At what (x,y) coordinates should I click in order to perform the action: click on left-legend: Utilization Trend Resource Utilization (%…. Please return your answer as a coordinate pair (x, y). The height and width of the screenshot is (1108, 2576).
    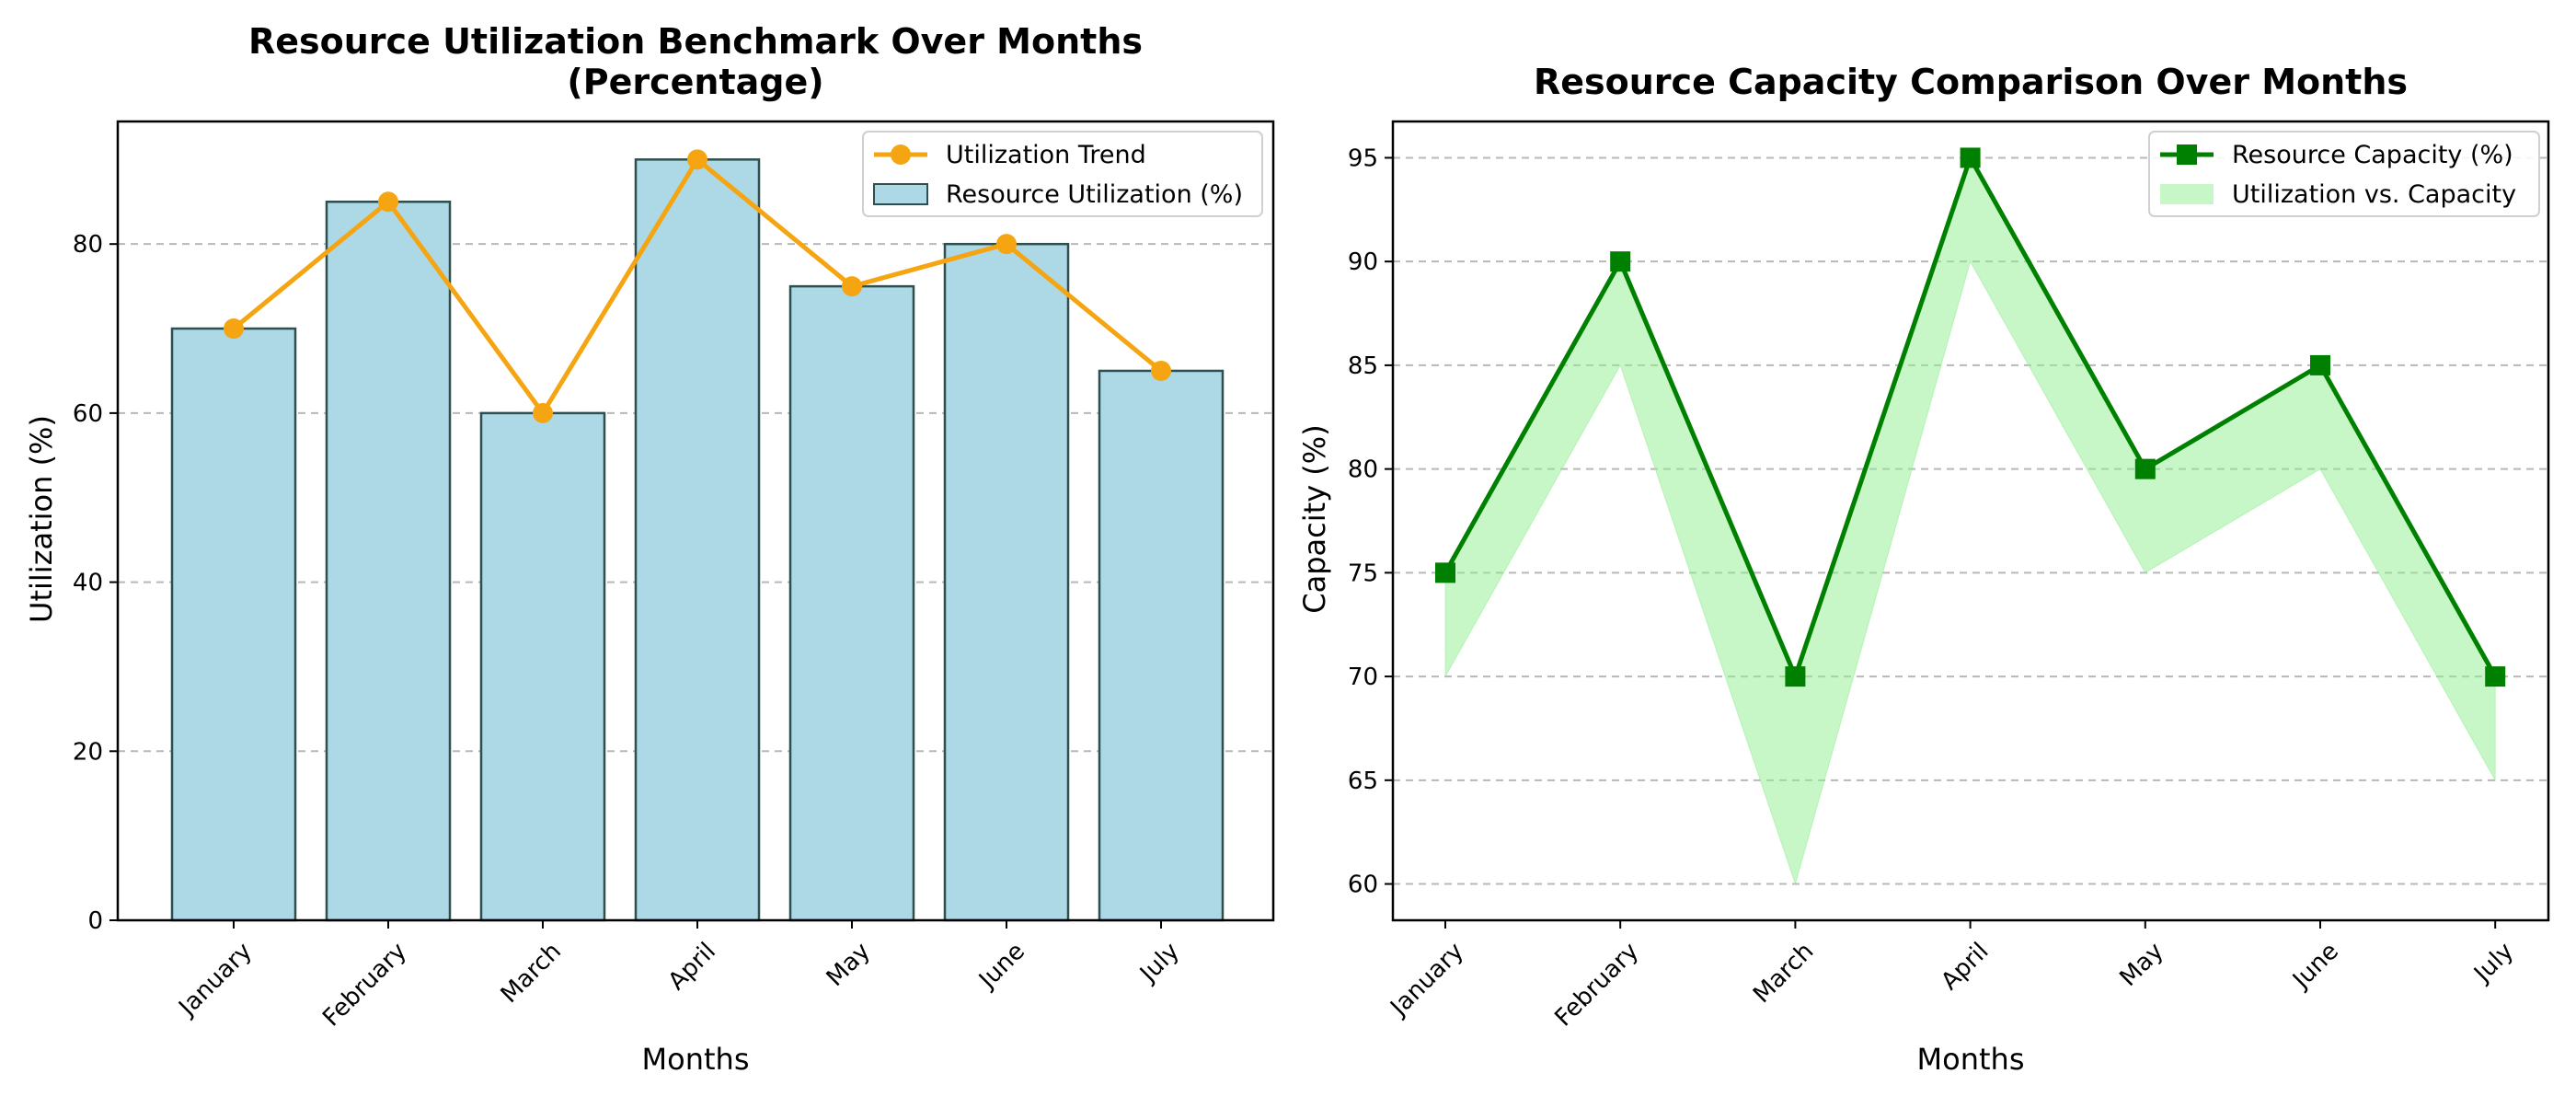
    Looking at the image, I should click on (1062, 174).